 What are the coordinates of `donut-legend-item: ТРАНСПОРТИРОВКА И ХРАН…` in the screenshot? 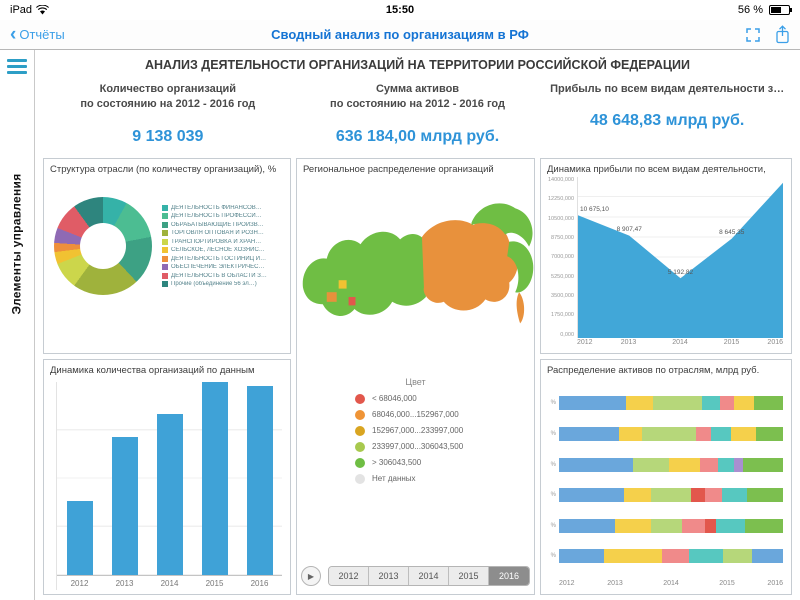 It's located at (223, 241).